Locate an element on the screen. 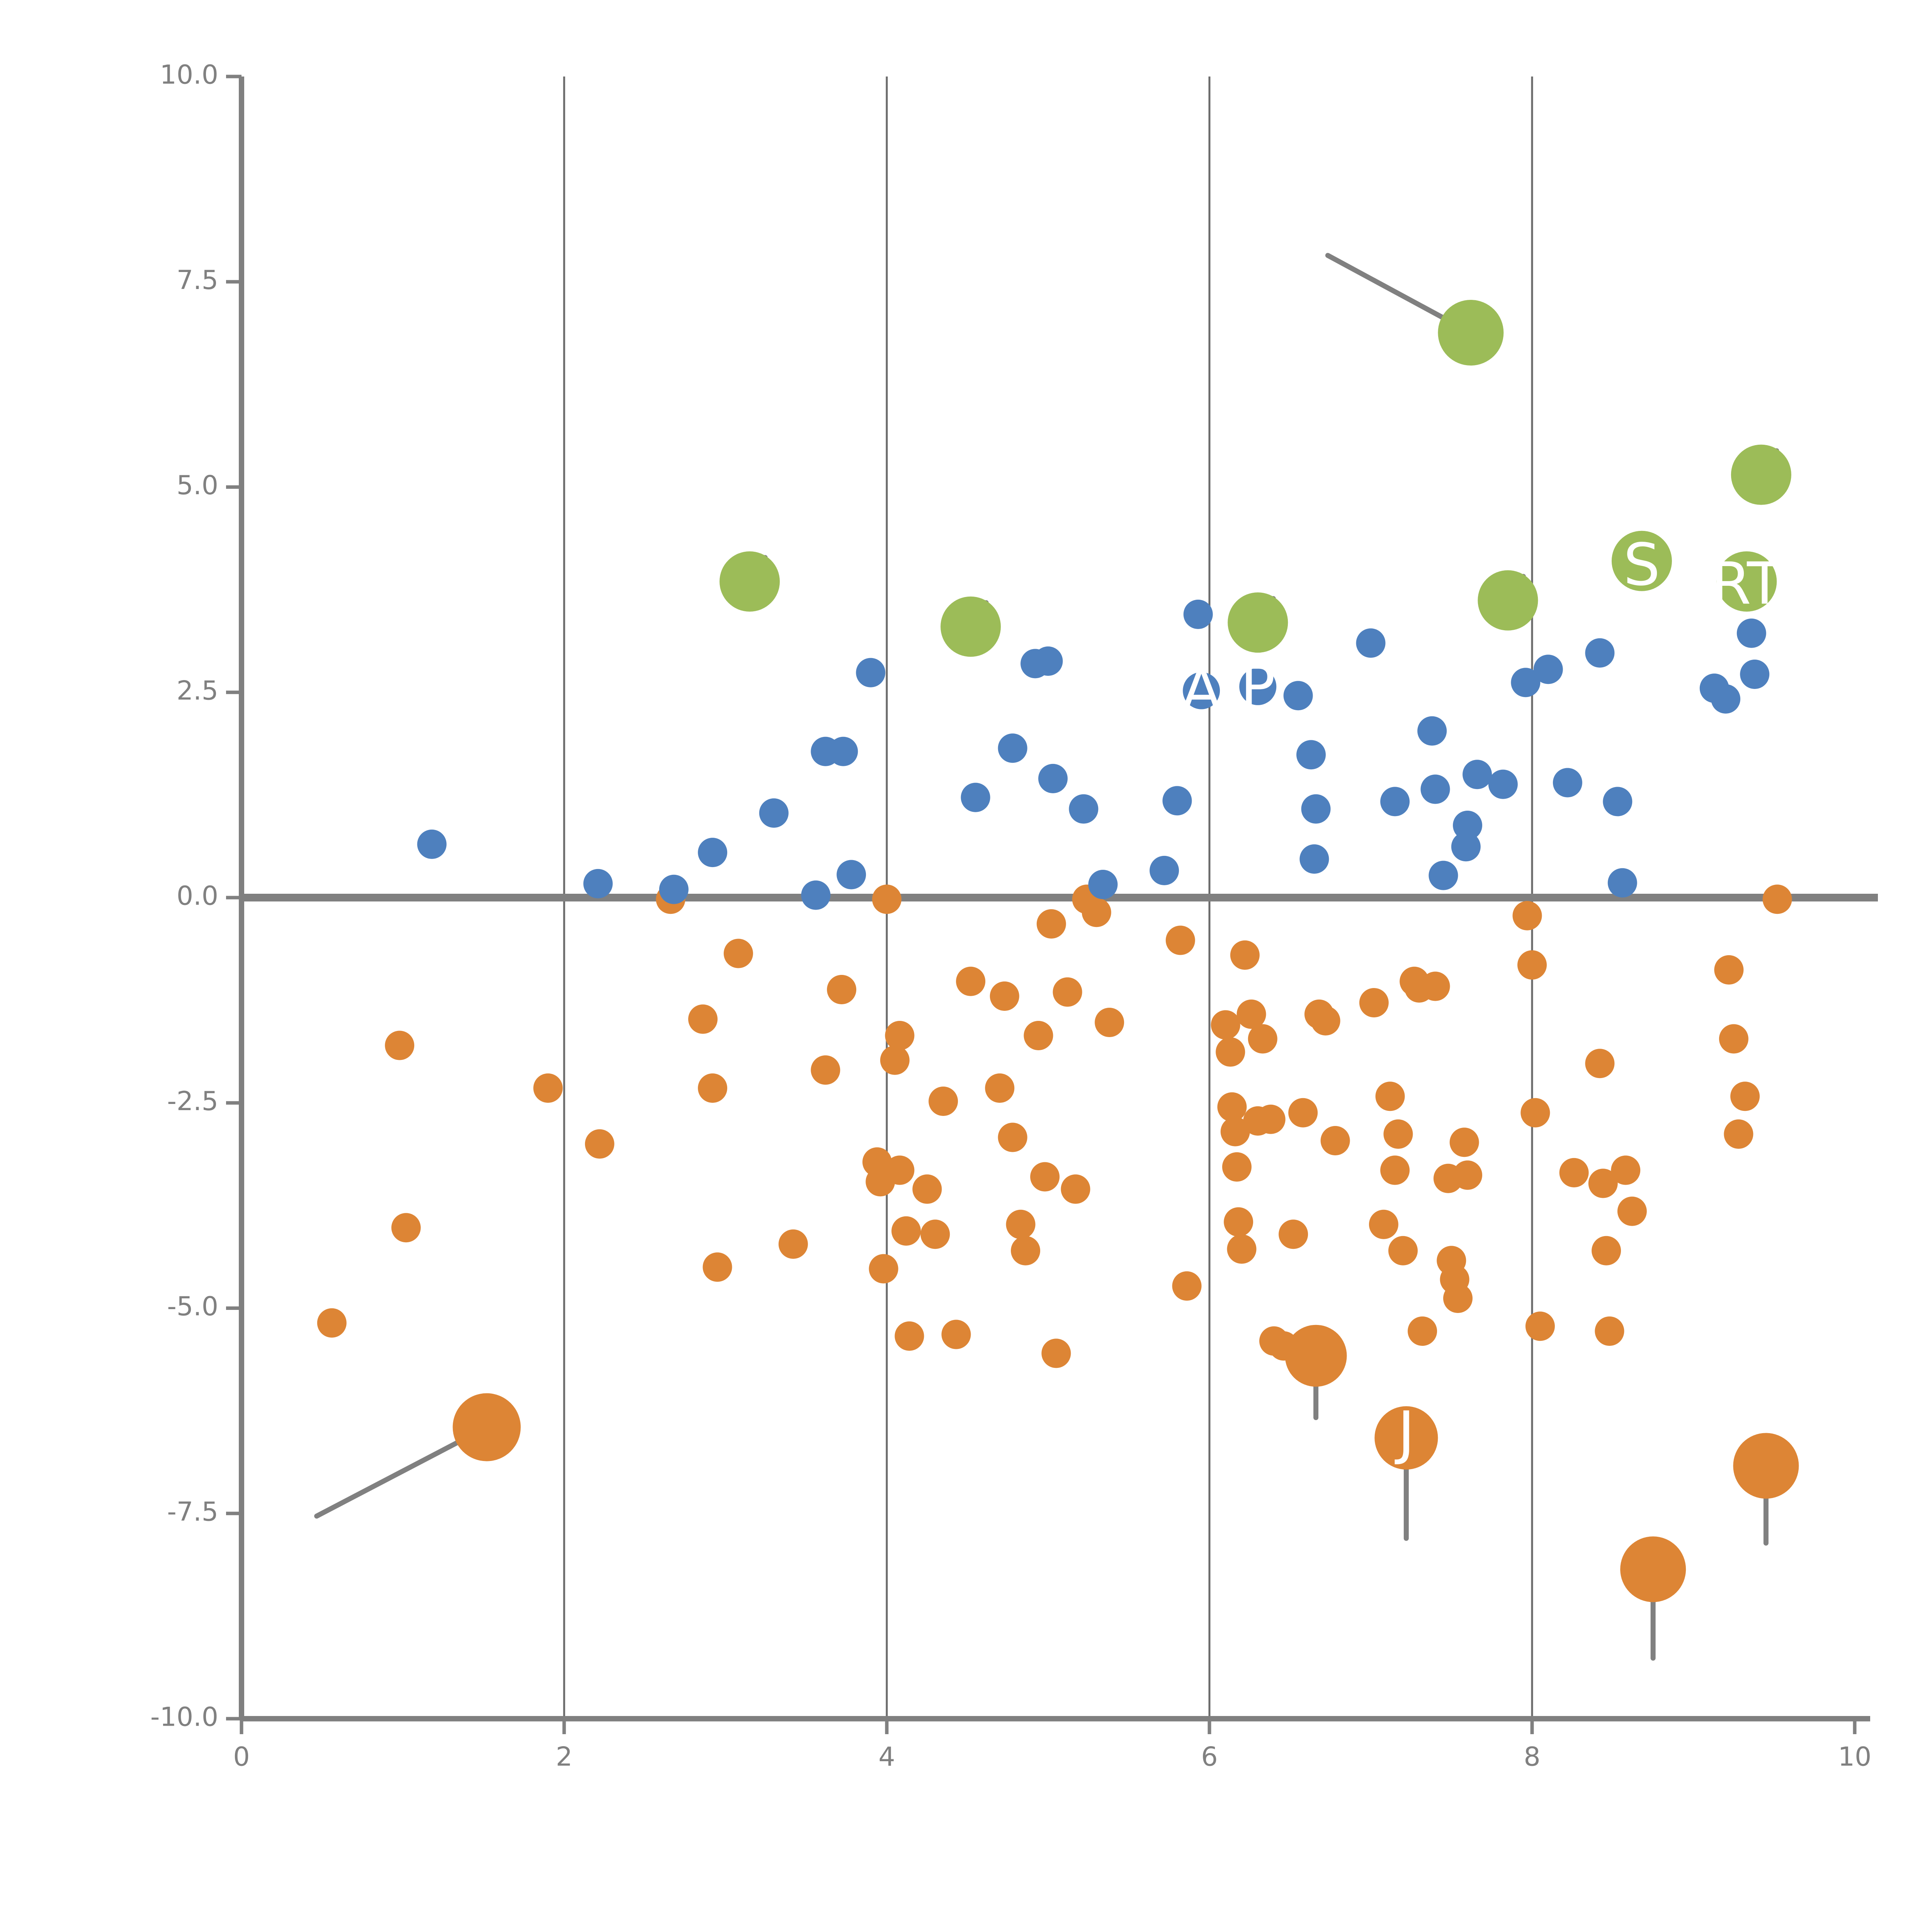 This screenshot has width=1932, height=1932. series-green-points is located at coordinates (1255, 478).